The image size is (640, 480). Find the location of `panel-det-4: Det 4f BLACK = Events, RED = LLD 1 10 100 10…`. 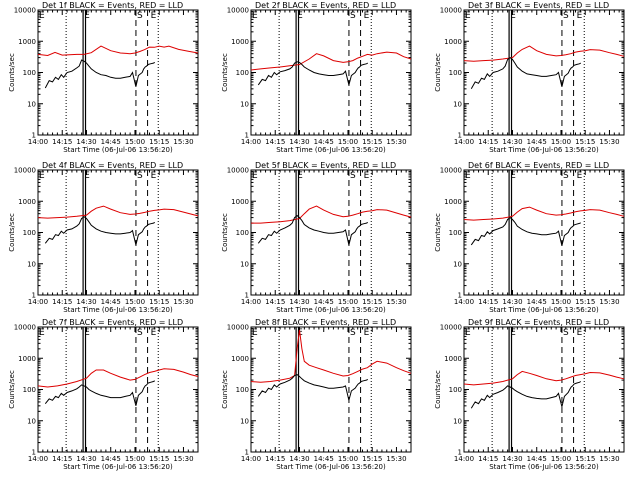

panel-det-4: Det 4f BLACK = Events, RED = LLD 1 10 100 10… is located at coordinates (103, 237).